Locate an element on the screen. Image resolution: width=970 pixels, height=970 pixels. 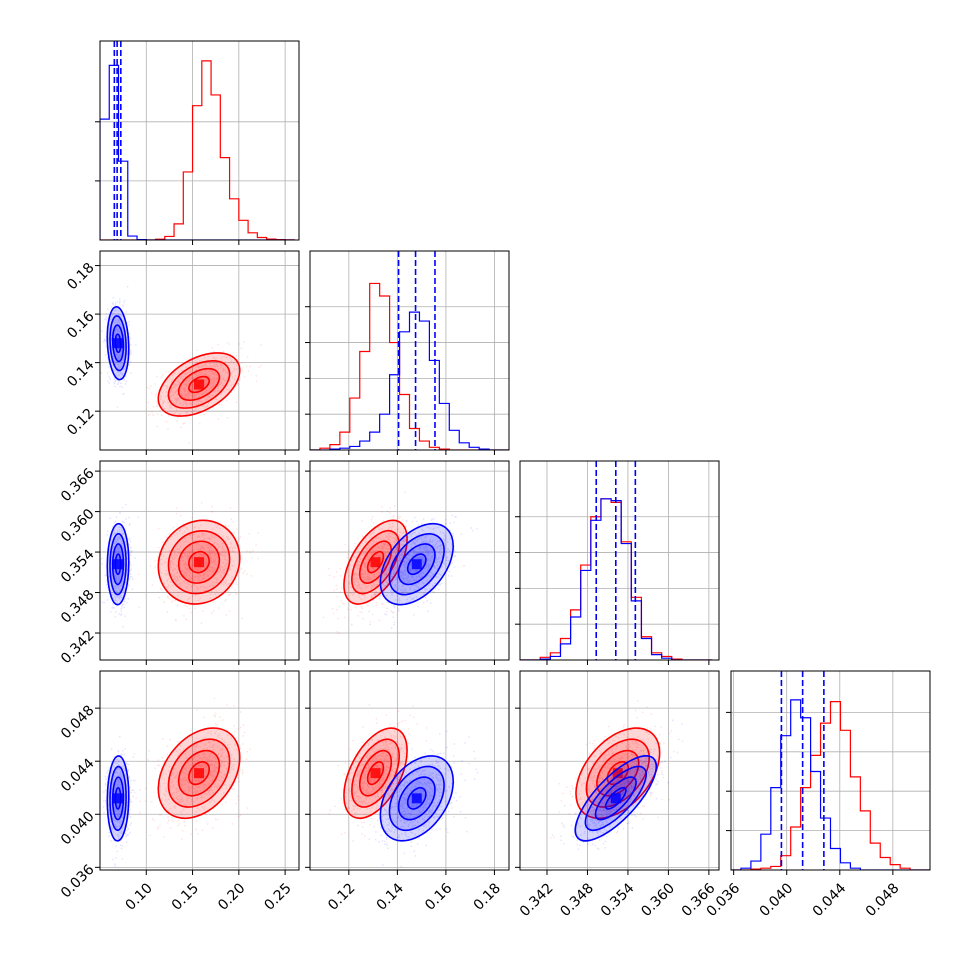
xtick-label-1-3: 0.18 is located at coordinates (487, 896).